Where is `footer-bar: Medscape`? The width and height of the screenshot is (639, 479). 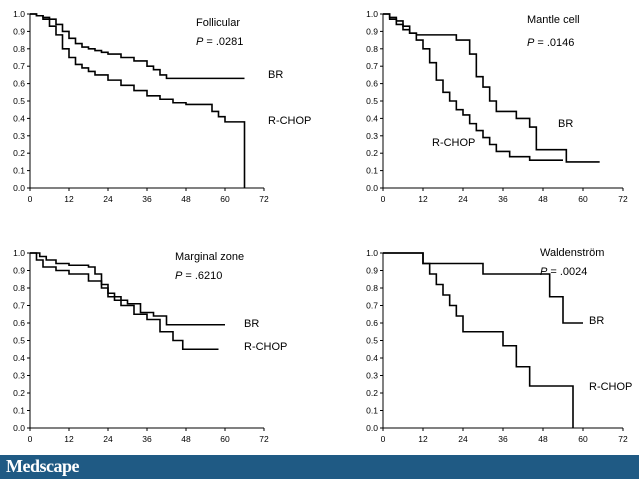
footer-bar: Medscape is located at coordinates (319, 467).